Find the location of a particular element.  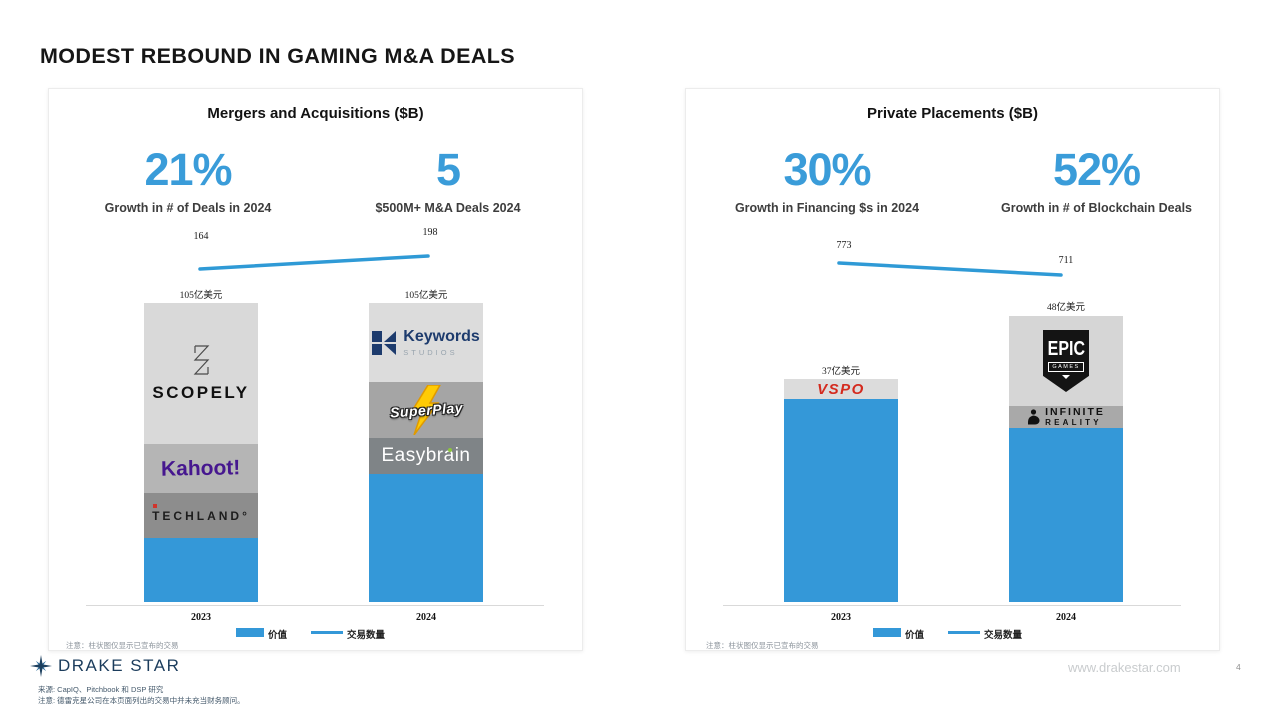

pp-bar-2024-value-label: 48亿美元 is located at coordinates (1065, 308).